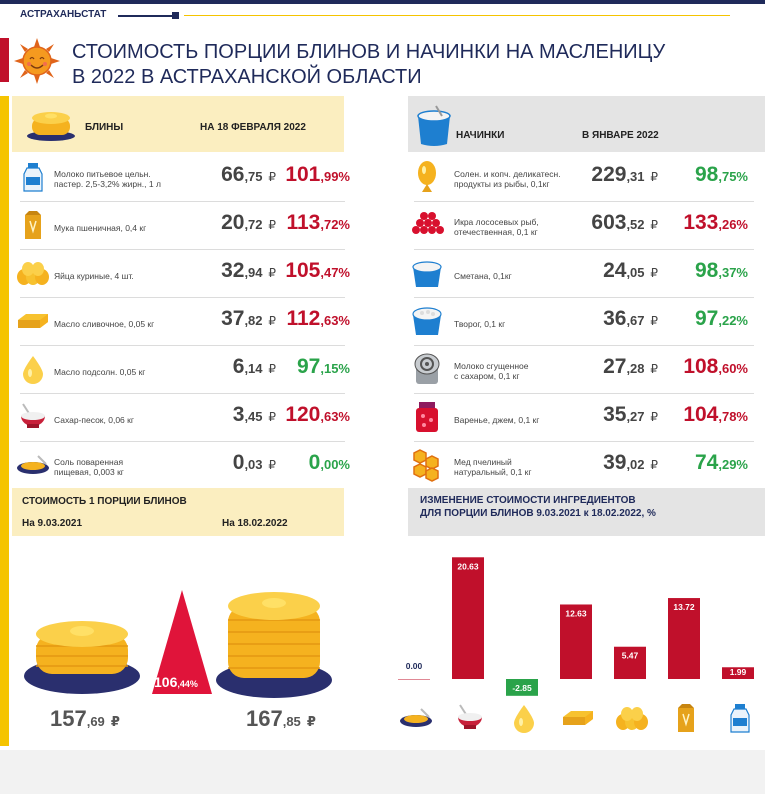 This screenshot has width=765, height=794. I want to click on item-index: 112,63%, so click(318, 319).